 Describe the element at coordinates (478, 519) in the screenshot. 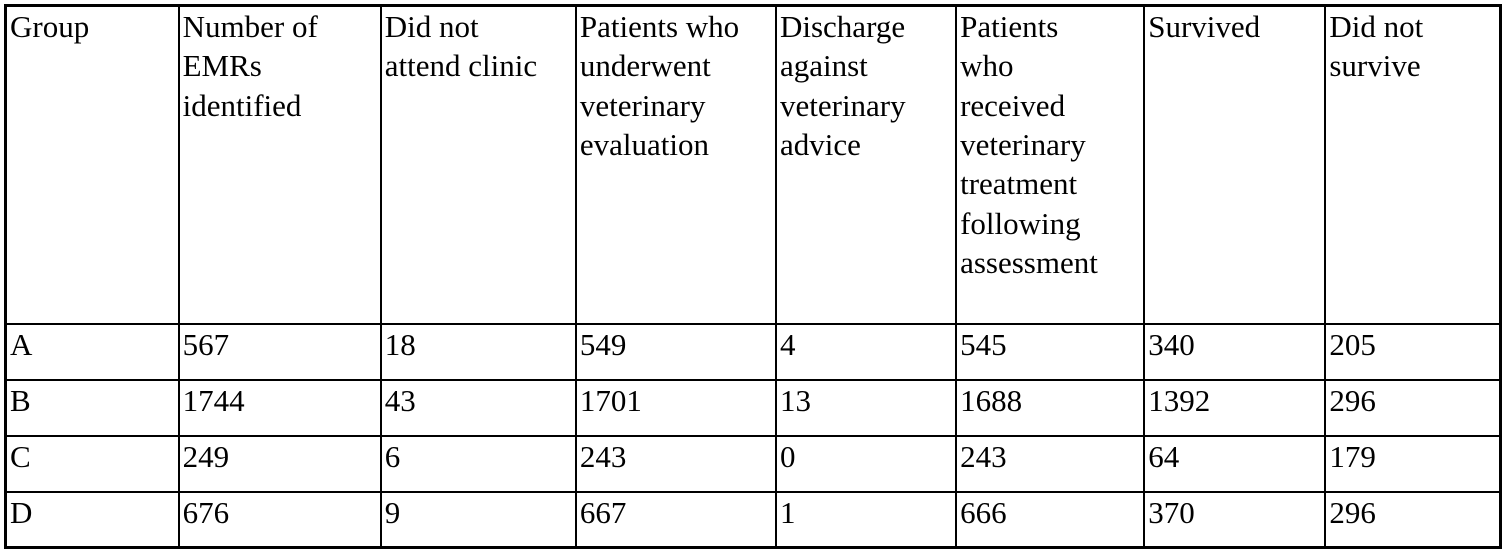

I see `cell-did-not-attend: 9` at that location.